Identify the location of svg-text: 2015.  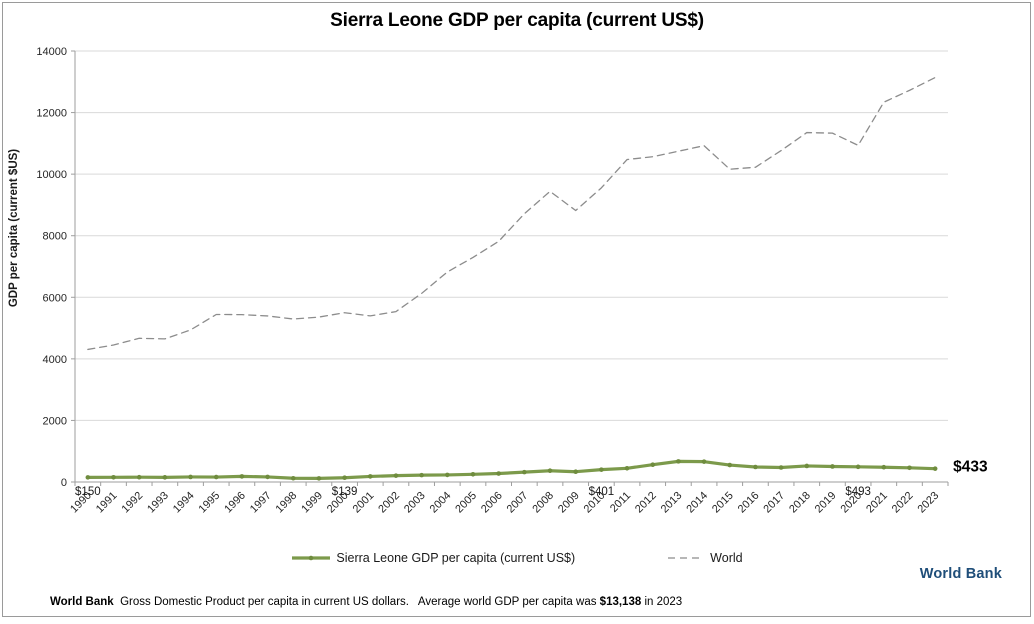
(723, 503).